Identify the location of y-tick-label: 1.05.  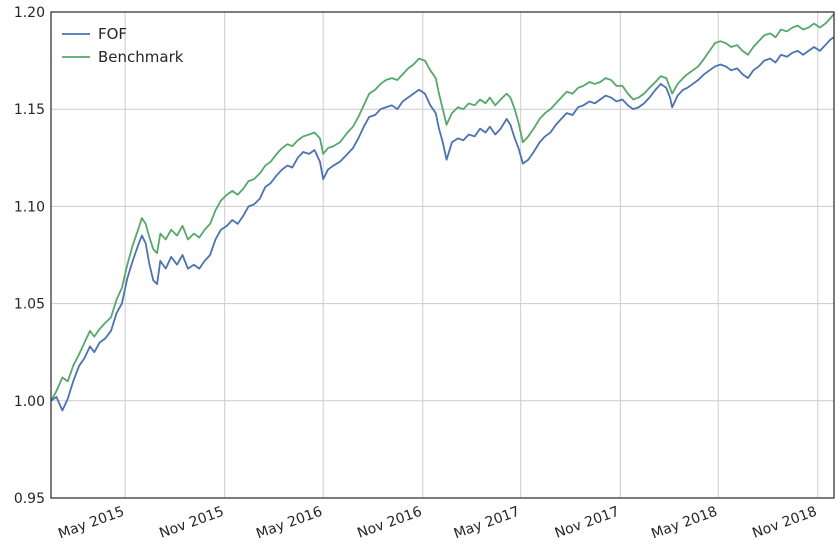
(29, 305).